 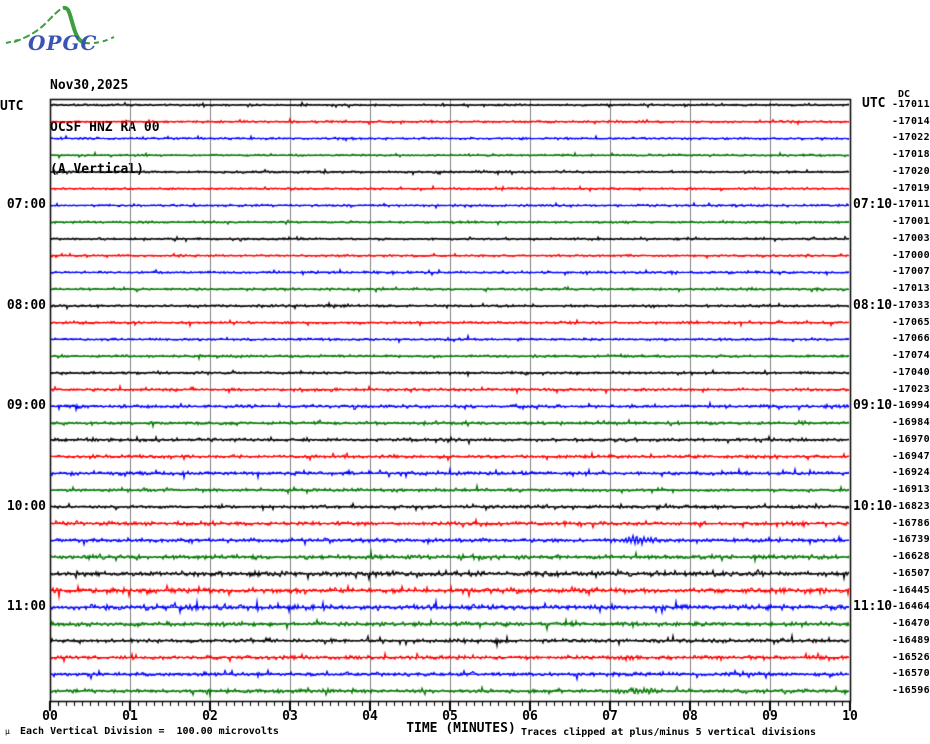 I want to click on dc-offset-value: -16739, so click(x=911, y=540).